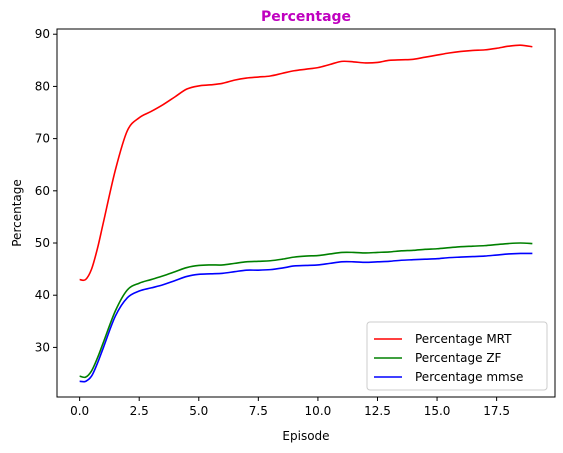 The image size is (563, 453). I want to click on y-axis-ticks: 30 40 50 60 70 80 90, so click(46, 190).